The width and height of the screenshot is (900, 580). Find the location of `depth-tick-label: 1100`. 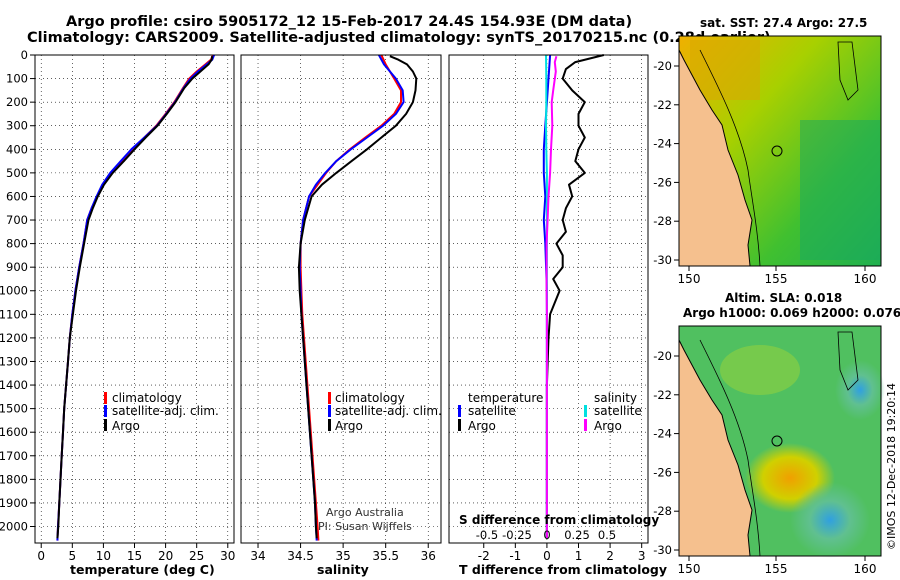

depth-tick-label: 1100 is located at coordinates (14, 314).